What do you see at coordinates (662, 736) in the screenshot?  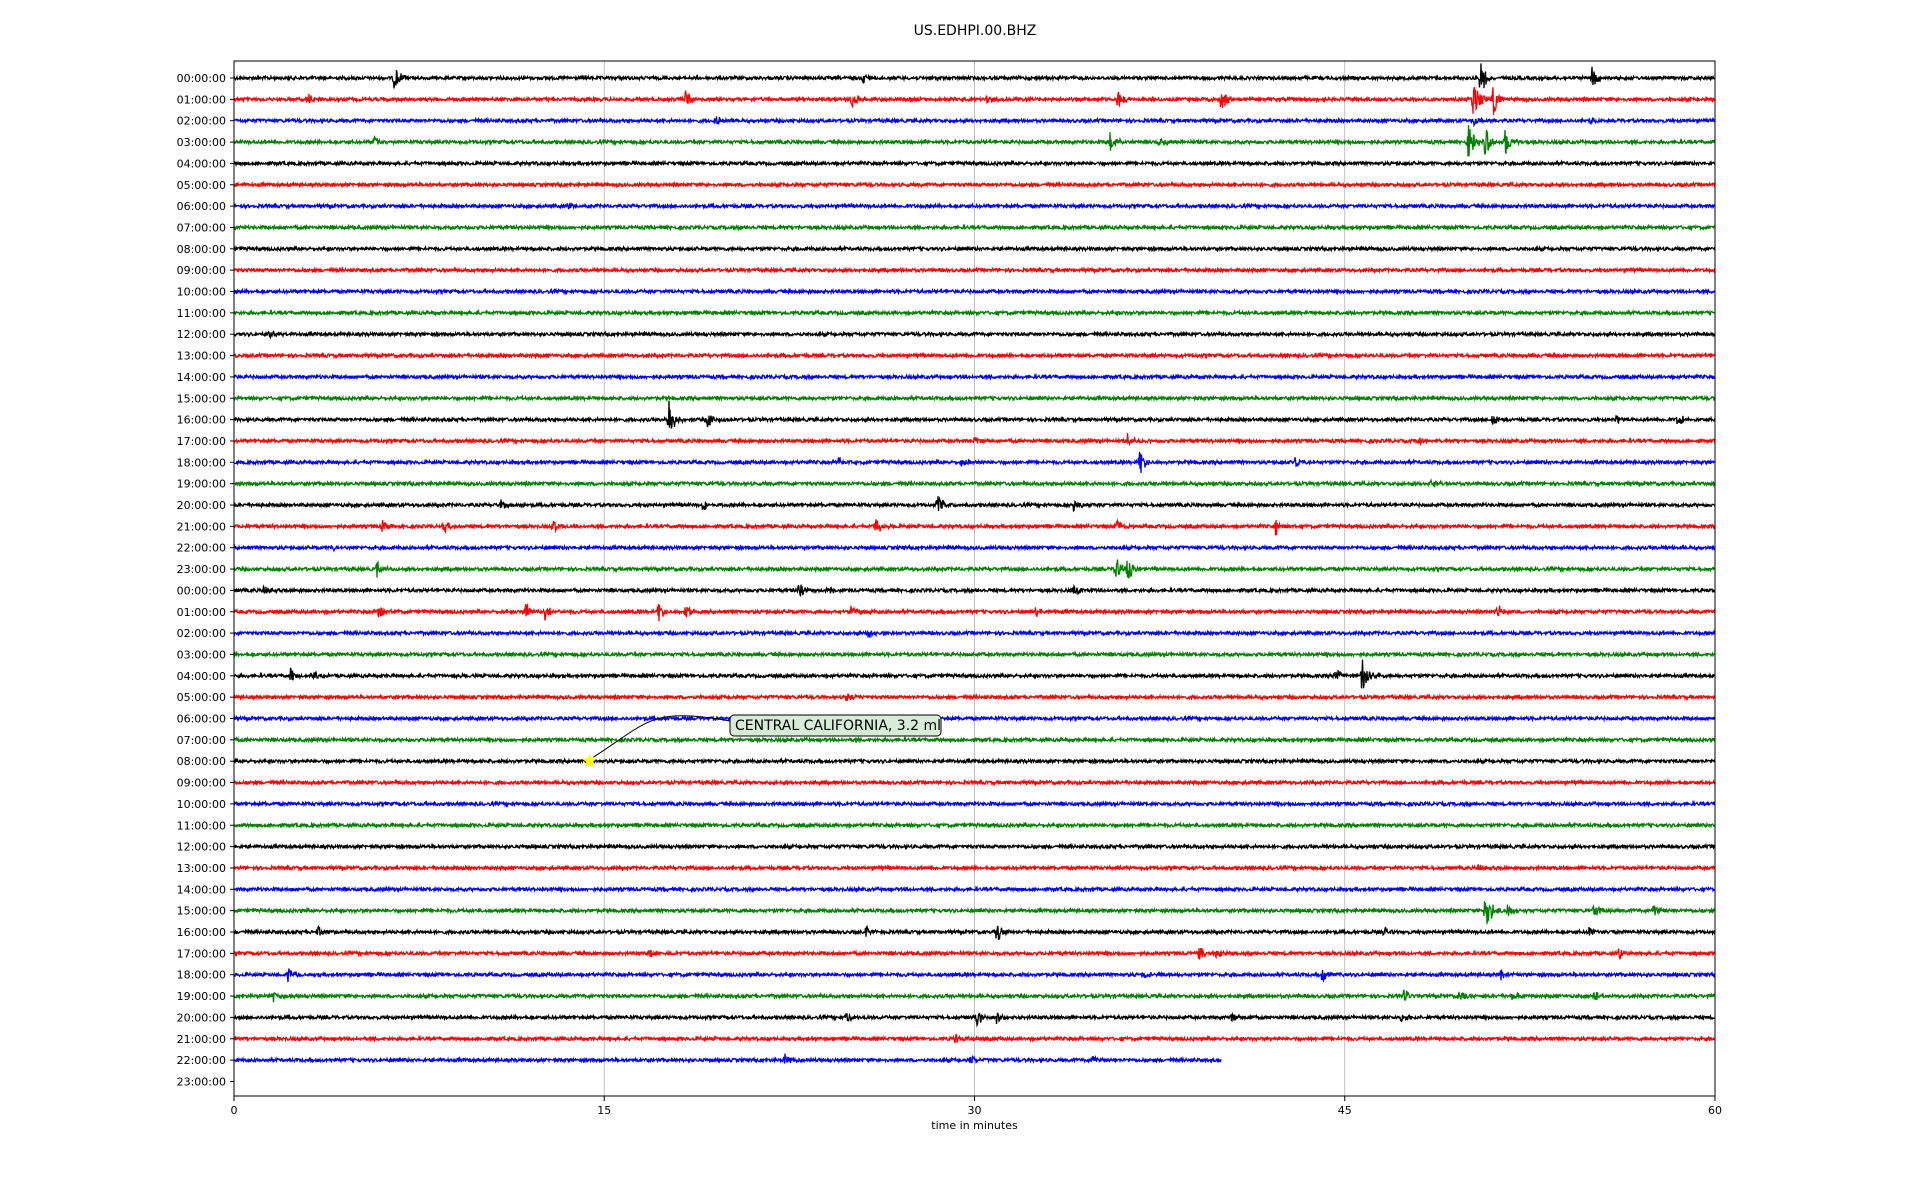 I see `annotation-arrow` at bounding box center [662, 736].